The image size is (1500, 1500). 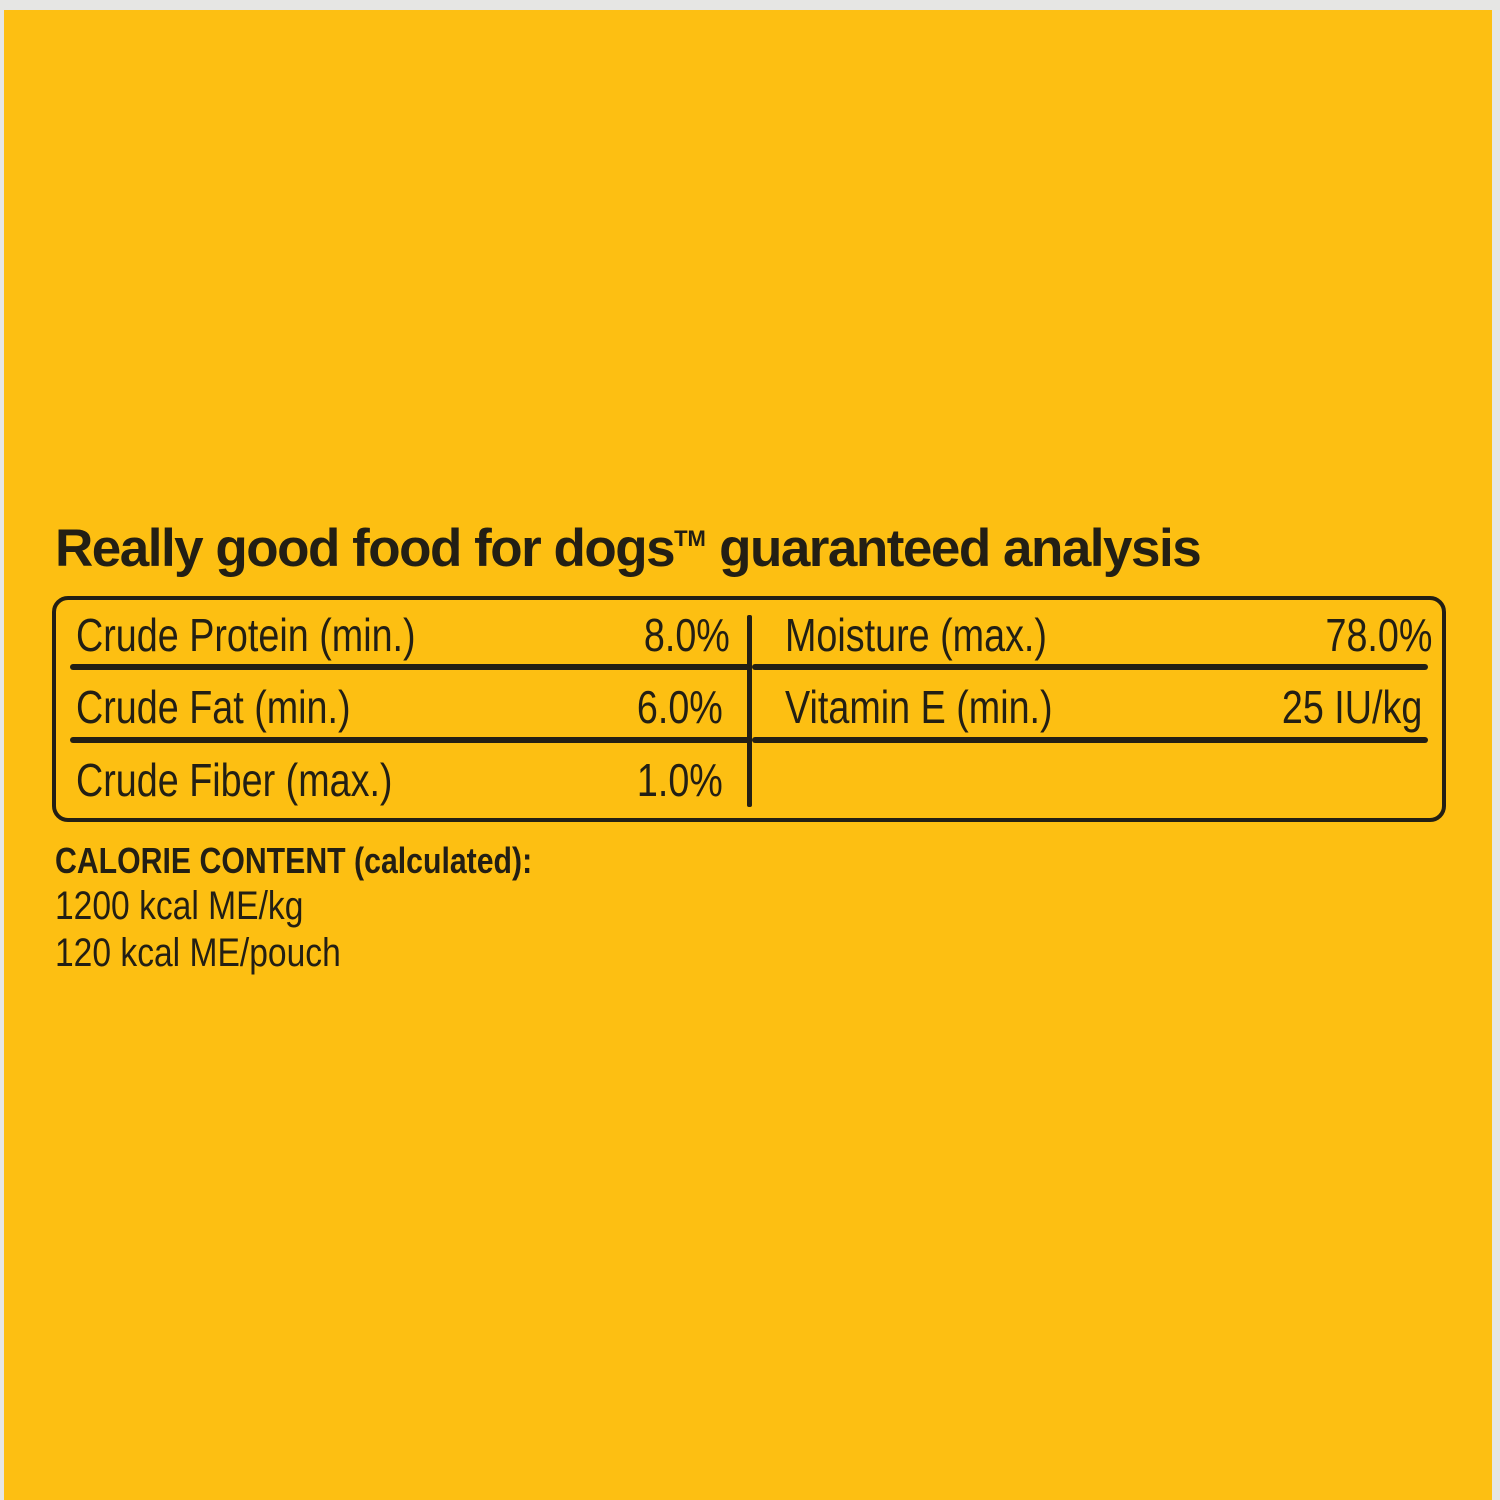 What do you see at coordinates (198, 953) in the screenshot?
I see `calorie-line: 120 kcal ME/pouch` at bounding box center [198, 953].